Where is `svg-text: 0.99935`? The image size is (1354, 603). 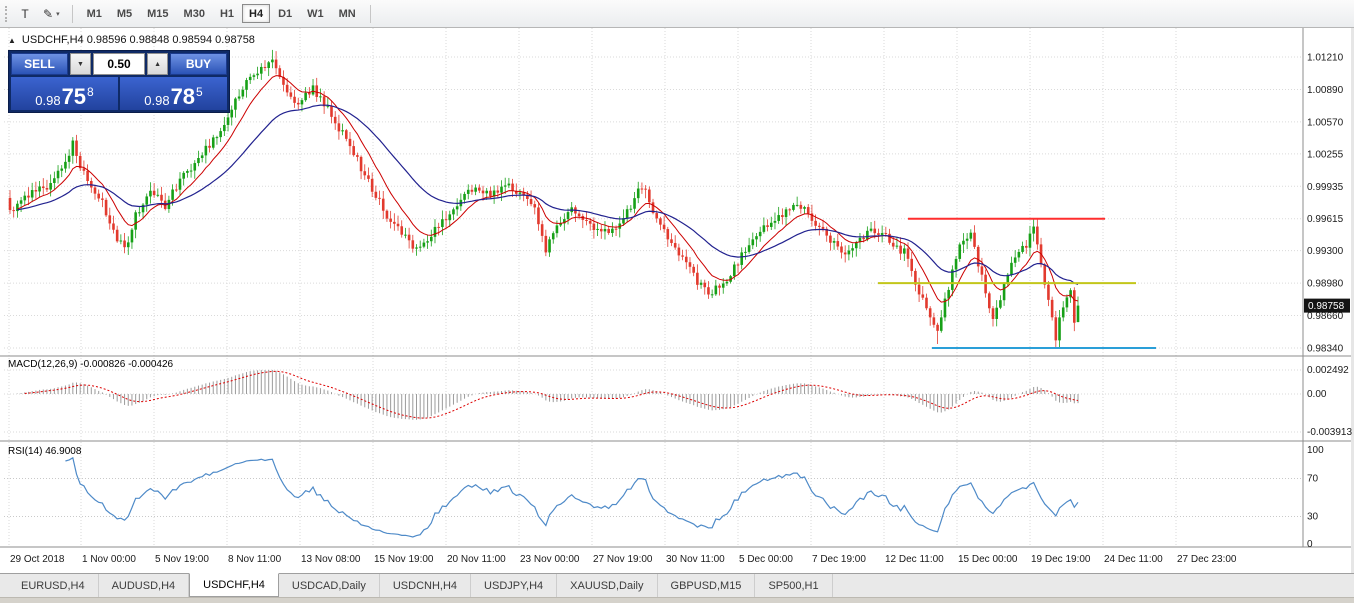
svg-text: 0.99935 is located at coordinates (1325, 187).